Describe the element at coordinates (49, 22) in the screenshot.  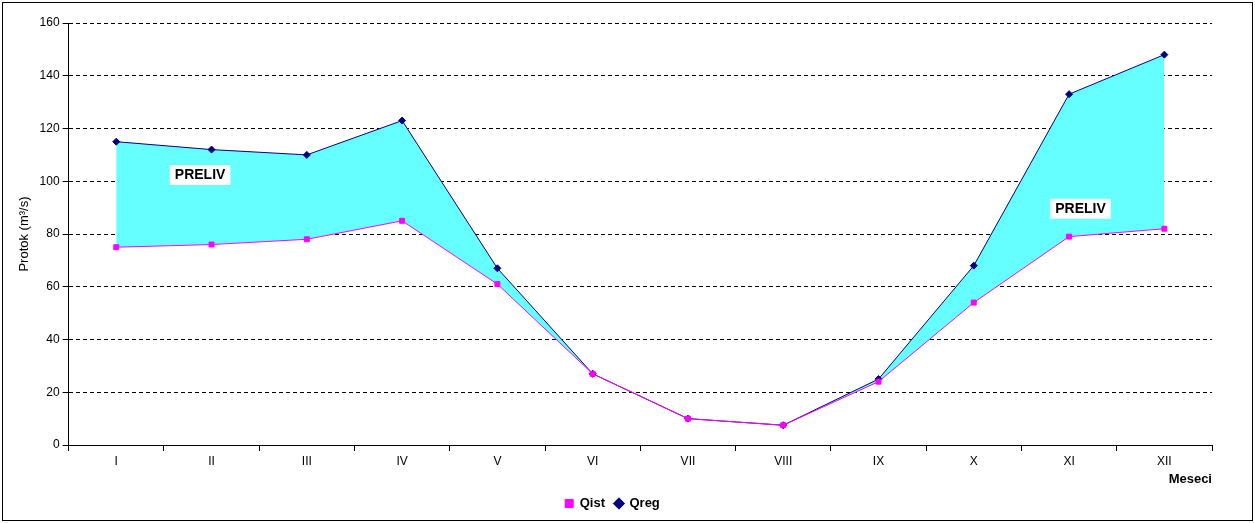
I see `y-tick-label: 160` at that location.